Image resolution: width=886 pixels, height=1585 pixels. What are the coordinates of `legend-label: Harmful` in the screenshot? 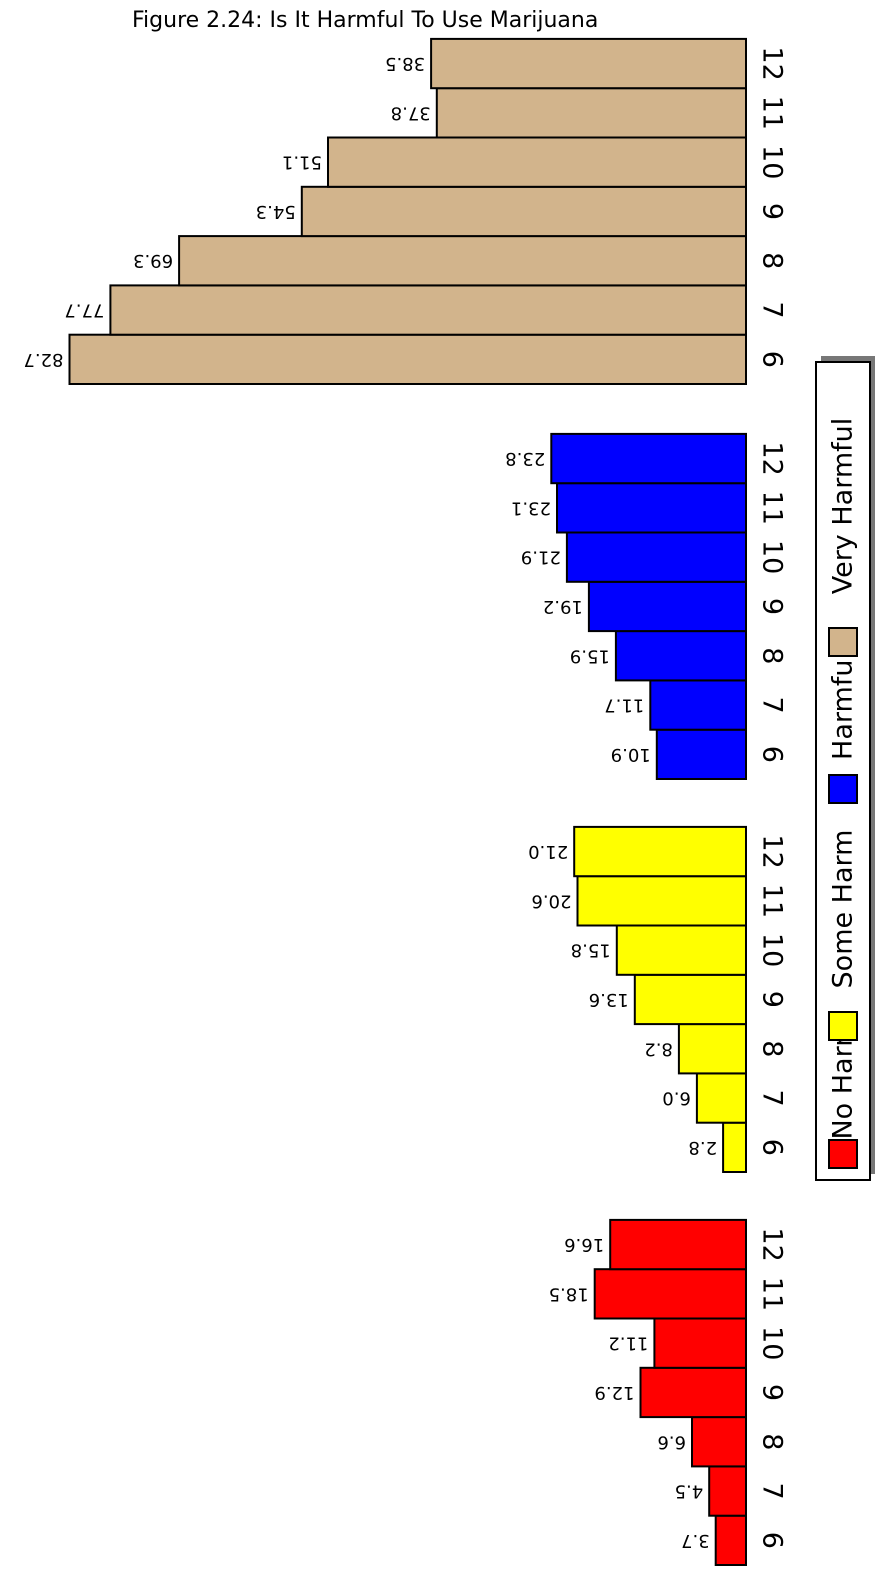 It's located at (843, 706).